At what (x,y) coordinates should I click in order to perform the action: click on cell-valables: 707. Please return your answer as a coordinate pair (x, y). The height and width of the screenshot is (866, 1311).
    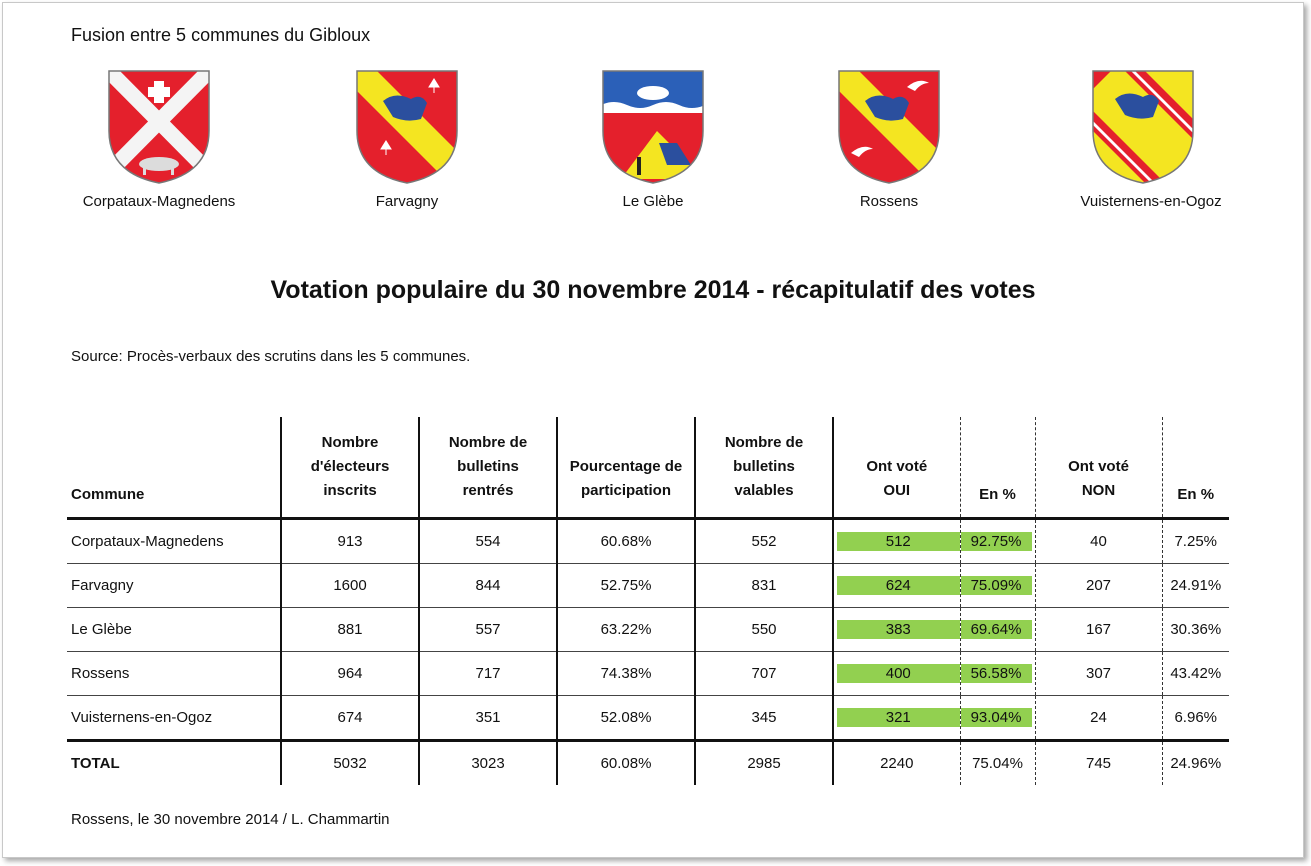
    Looking at the image, I should click on (763, 673).